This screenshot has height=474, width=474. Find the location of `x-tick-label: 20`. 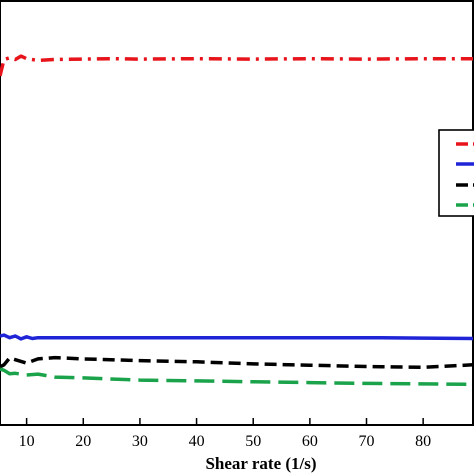

x-tick-label: 20 is located at coordinates (83, 441).